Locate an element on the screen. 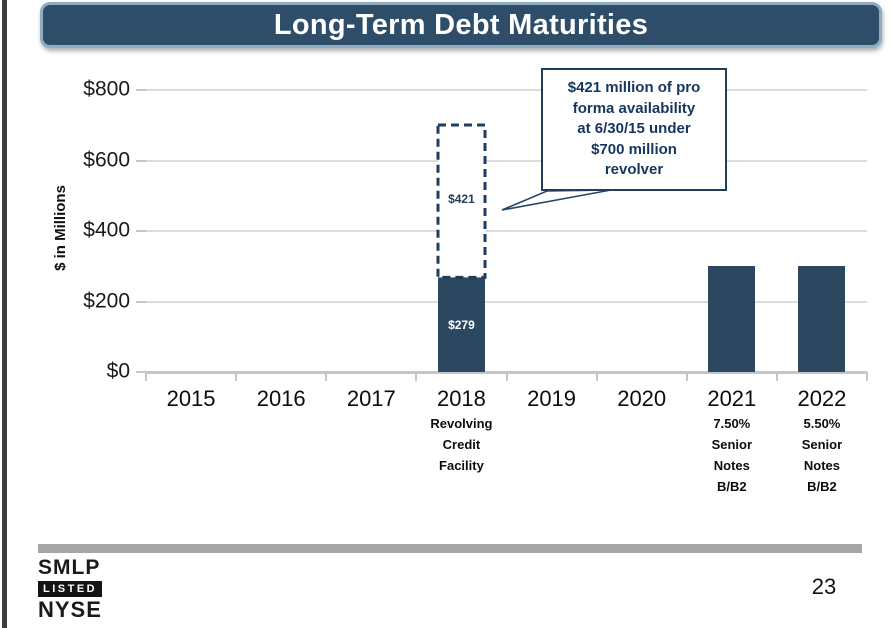 This screenshot has width=890, height=628. category-label: 2019 is located at coordinates (552, 398).